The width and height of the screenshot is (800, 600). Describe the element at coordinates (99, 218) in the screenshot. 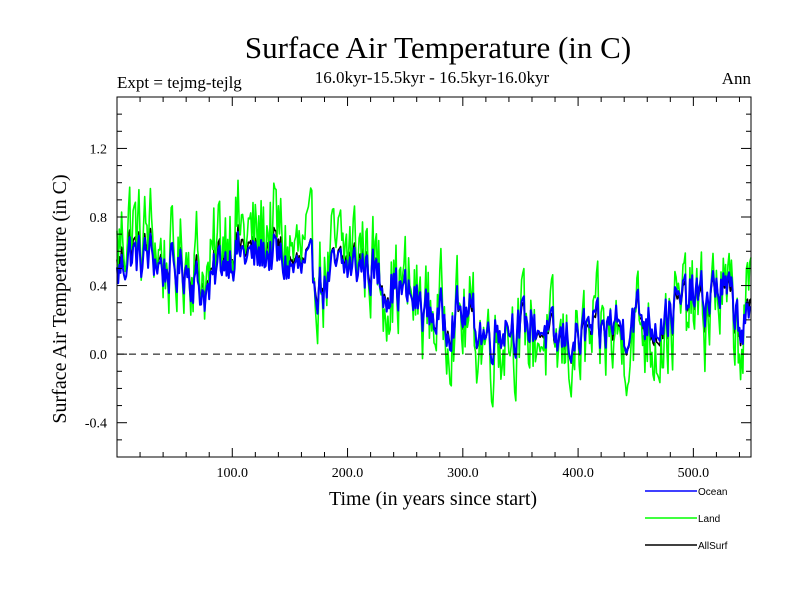

I see `y-tick-label: 0.8` at that location.